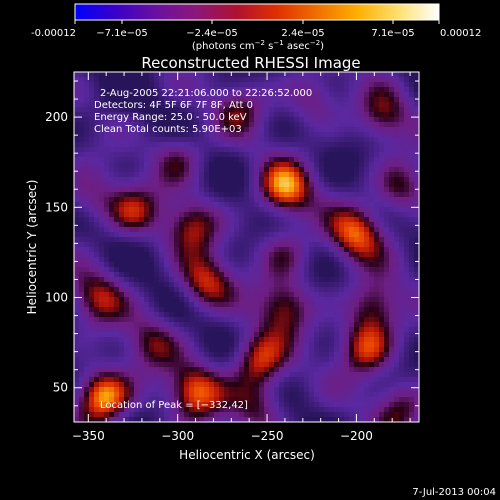 The image size is (500, 500). Describe the element at coordinates (88, 436) in the screenshot. I see `x-tick-label: −350` at that location.